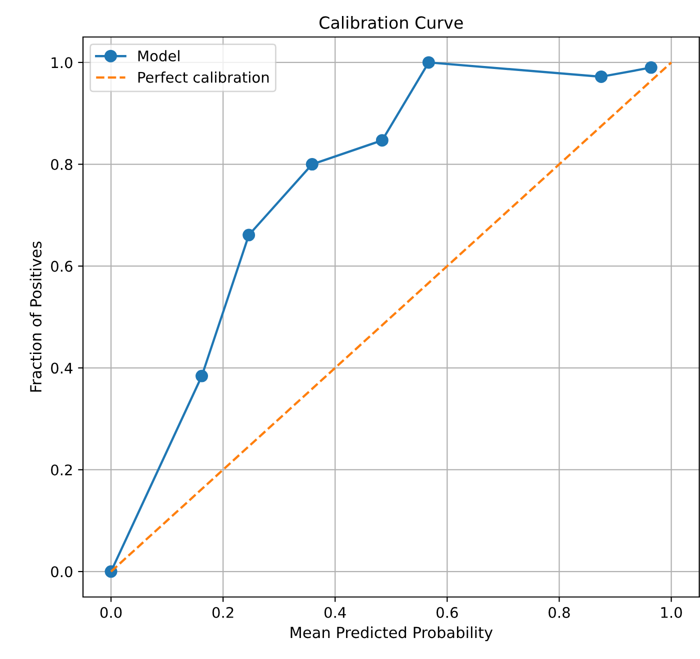 The image size is (700, 659). Describe the element at coordinates (447, 612) in the screenshot. I see `x-tick-label: 0.6` at that location.